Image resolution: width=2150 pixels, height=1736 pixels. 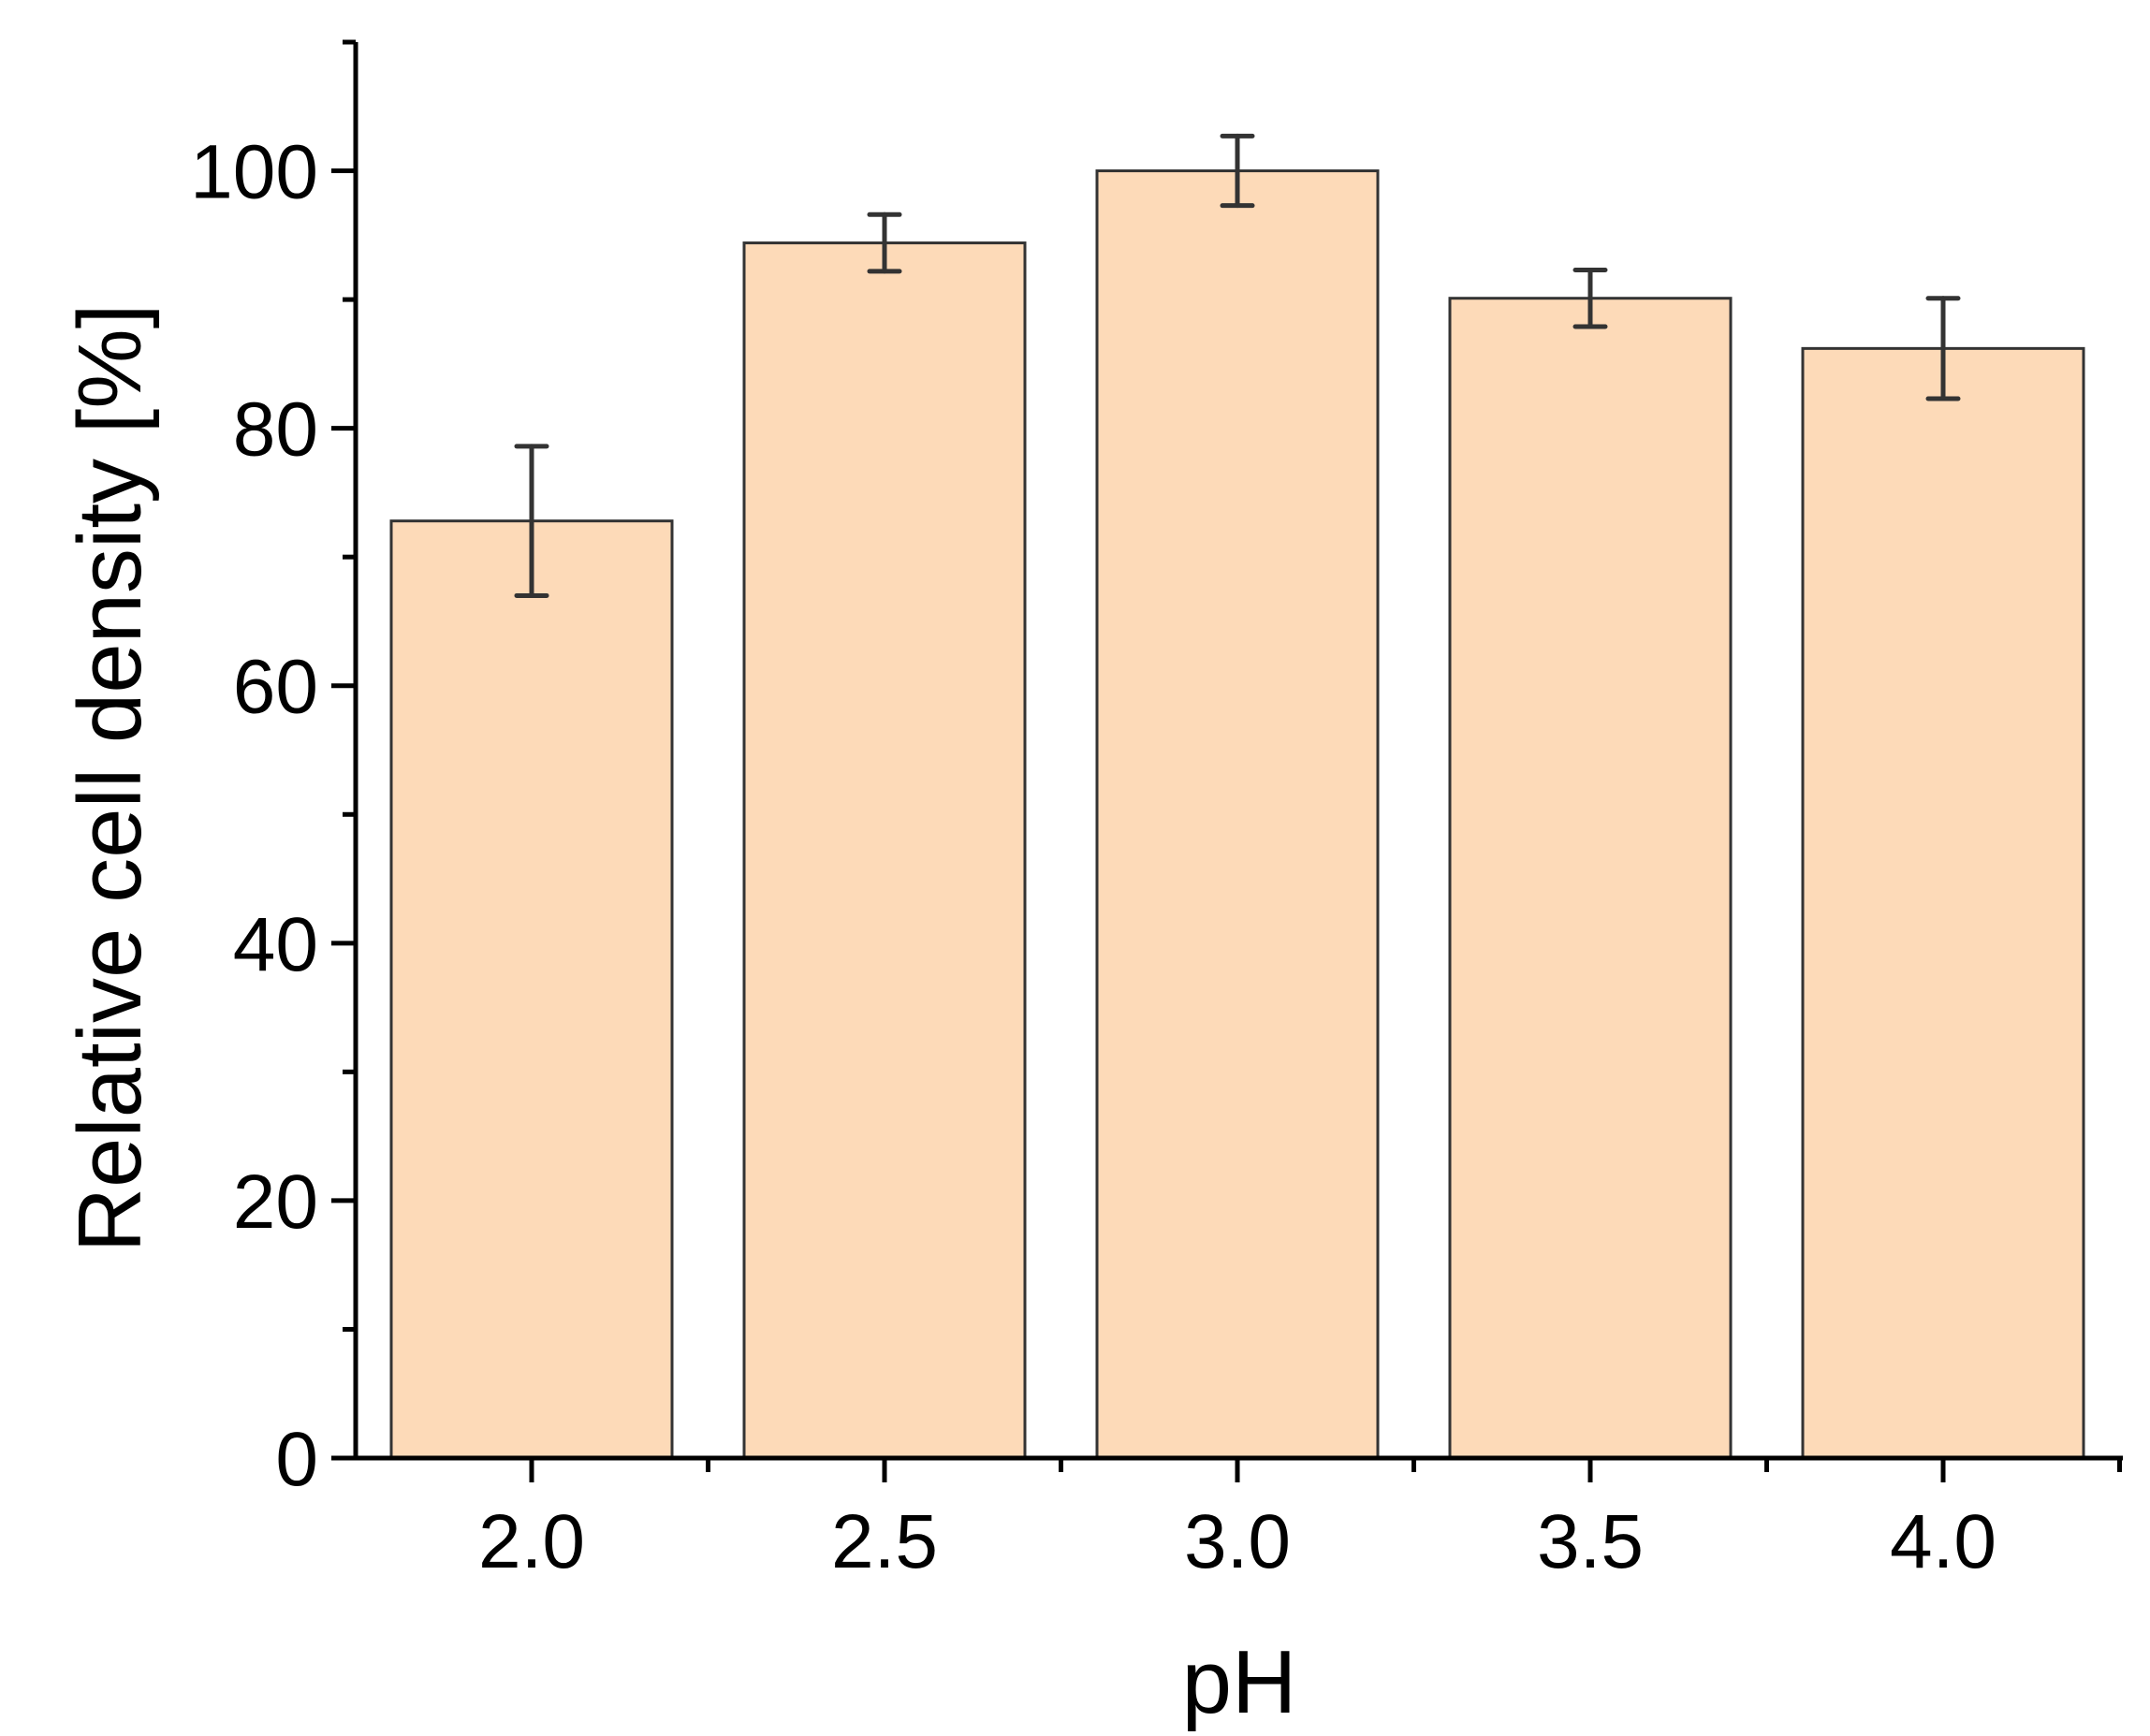 What do you see at coordinates (275, 688) in the screenshot?
I see `y-tick-label: 60` at bounding box center [275, 688].